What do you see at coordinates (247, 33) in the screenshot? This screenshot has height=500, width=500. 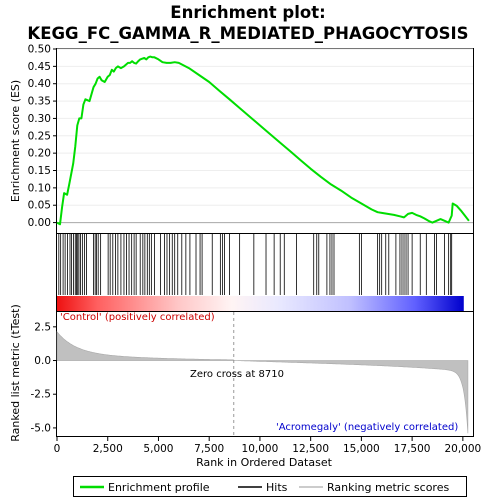 I see `chart-title-line2: KEGG_FC_GAMMA_R_MEDIATED_PHAGOCYTOSIS` at bounding box center [247, 33].